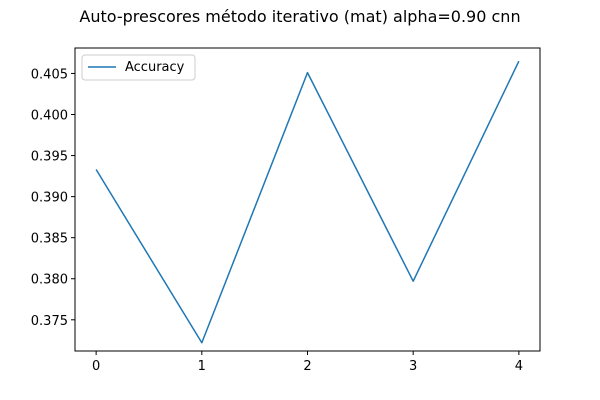 This screenshot has width=600, height=400. I want to click on x-tick-label: 1, so click(202, 366).